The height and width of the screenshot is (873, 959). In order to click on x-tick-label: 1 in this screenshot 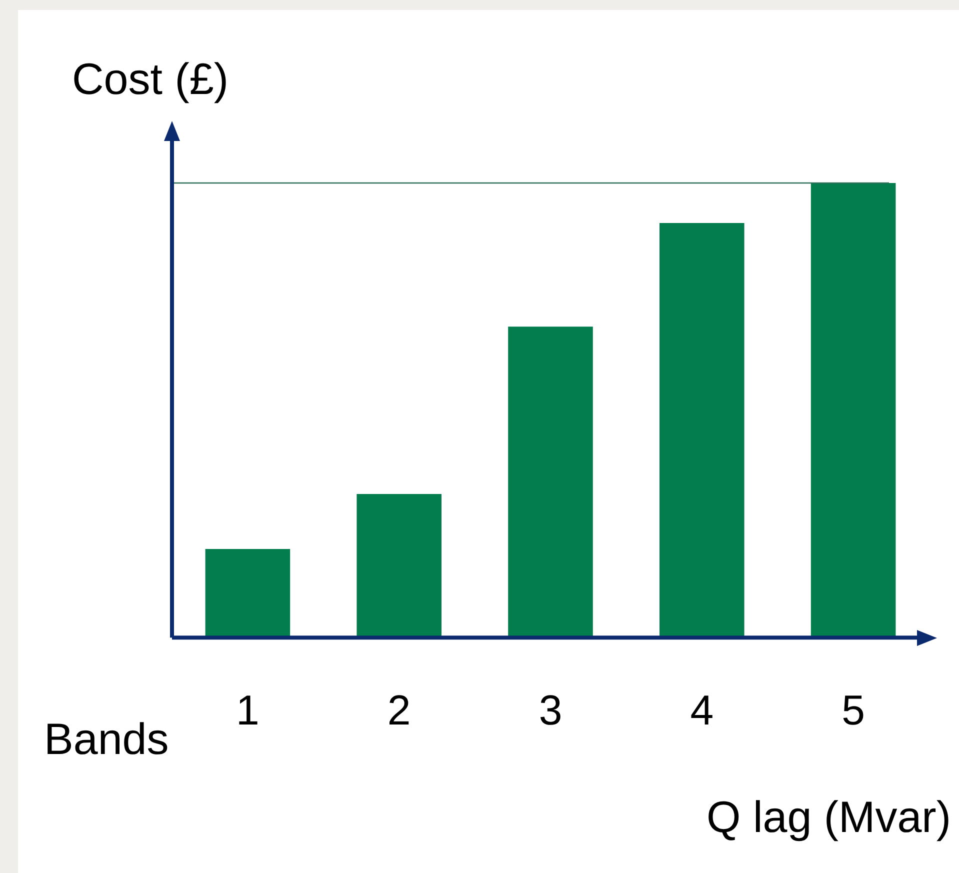, I will do `click(248, 710)`.